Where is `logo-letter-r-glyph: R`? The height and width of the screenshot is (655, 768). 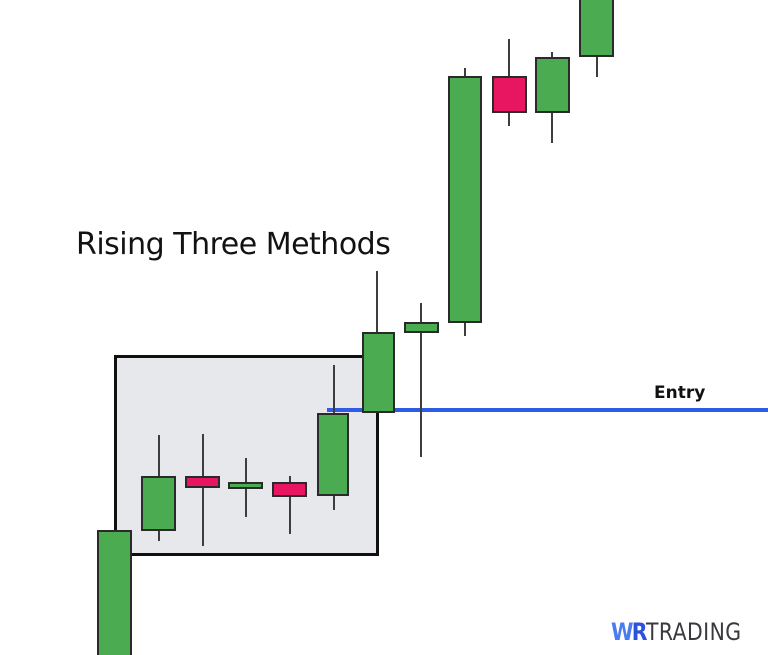 logo-letter-r-glyph: R is located at coordinates (640, 632).